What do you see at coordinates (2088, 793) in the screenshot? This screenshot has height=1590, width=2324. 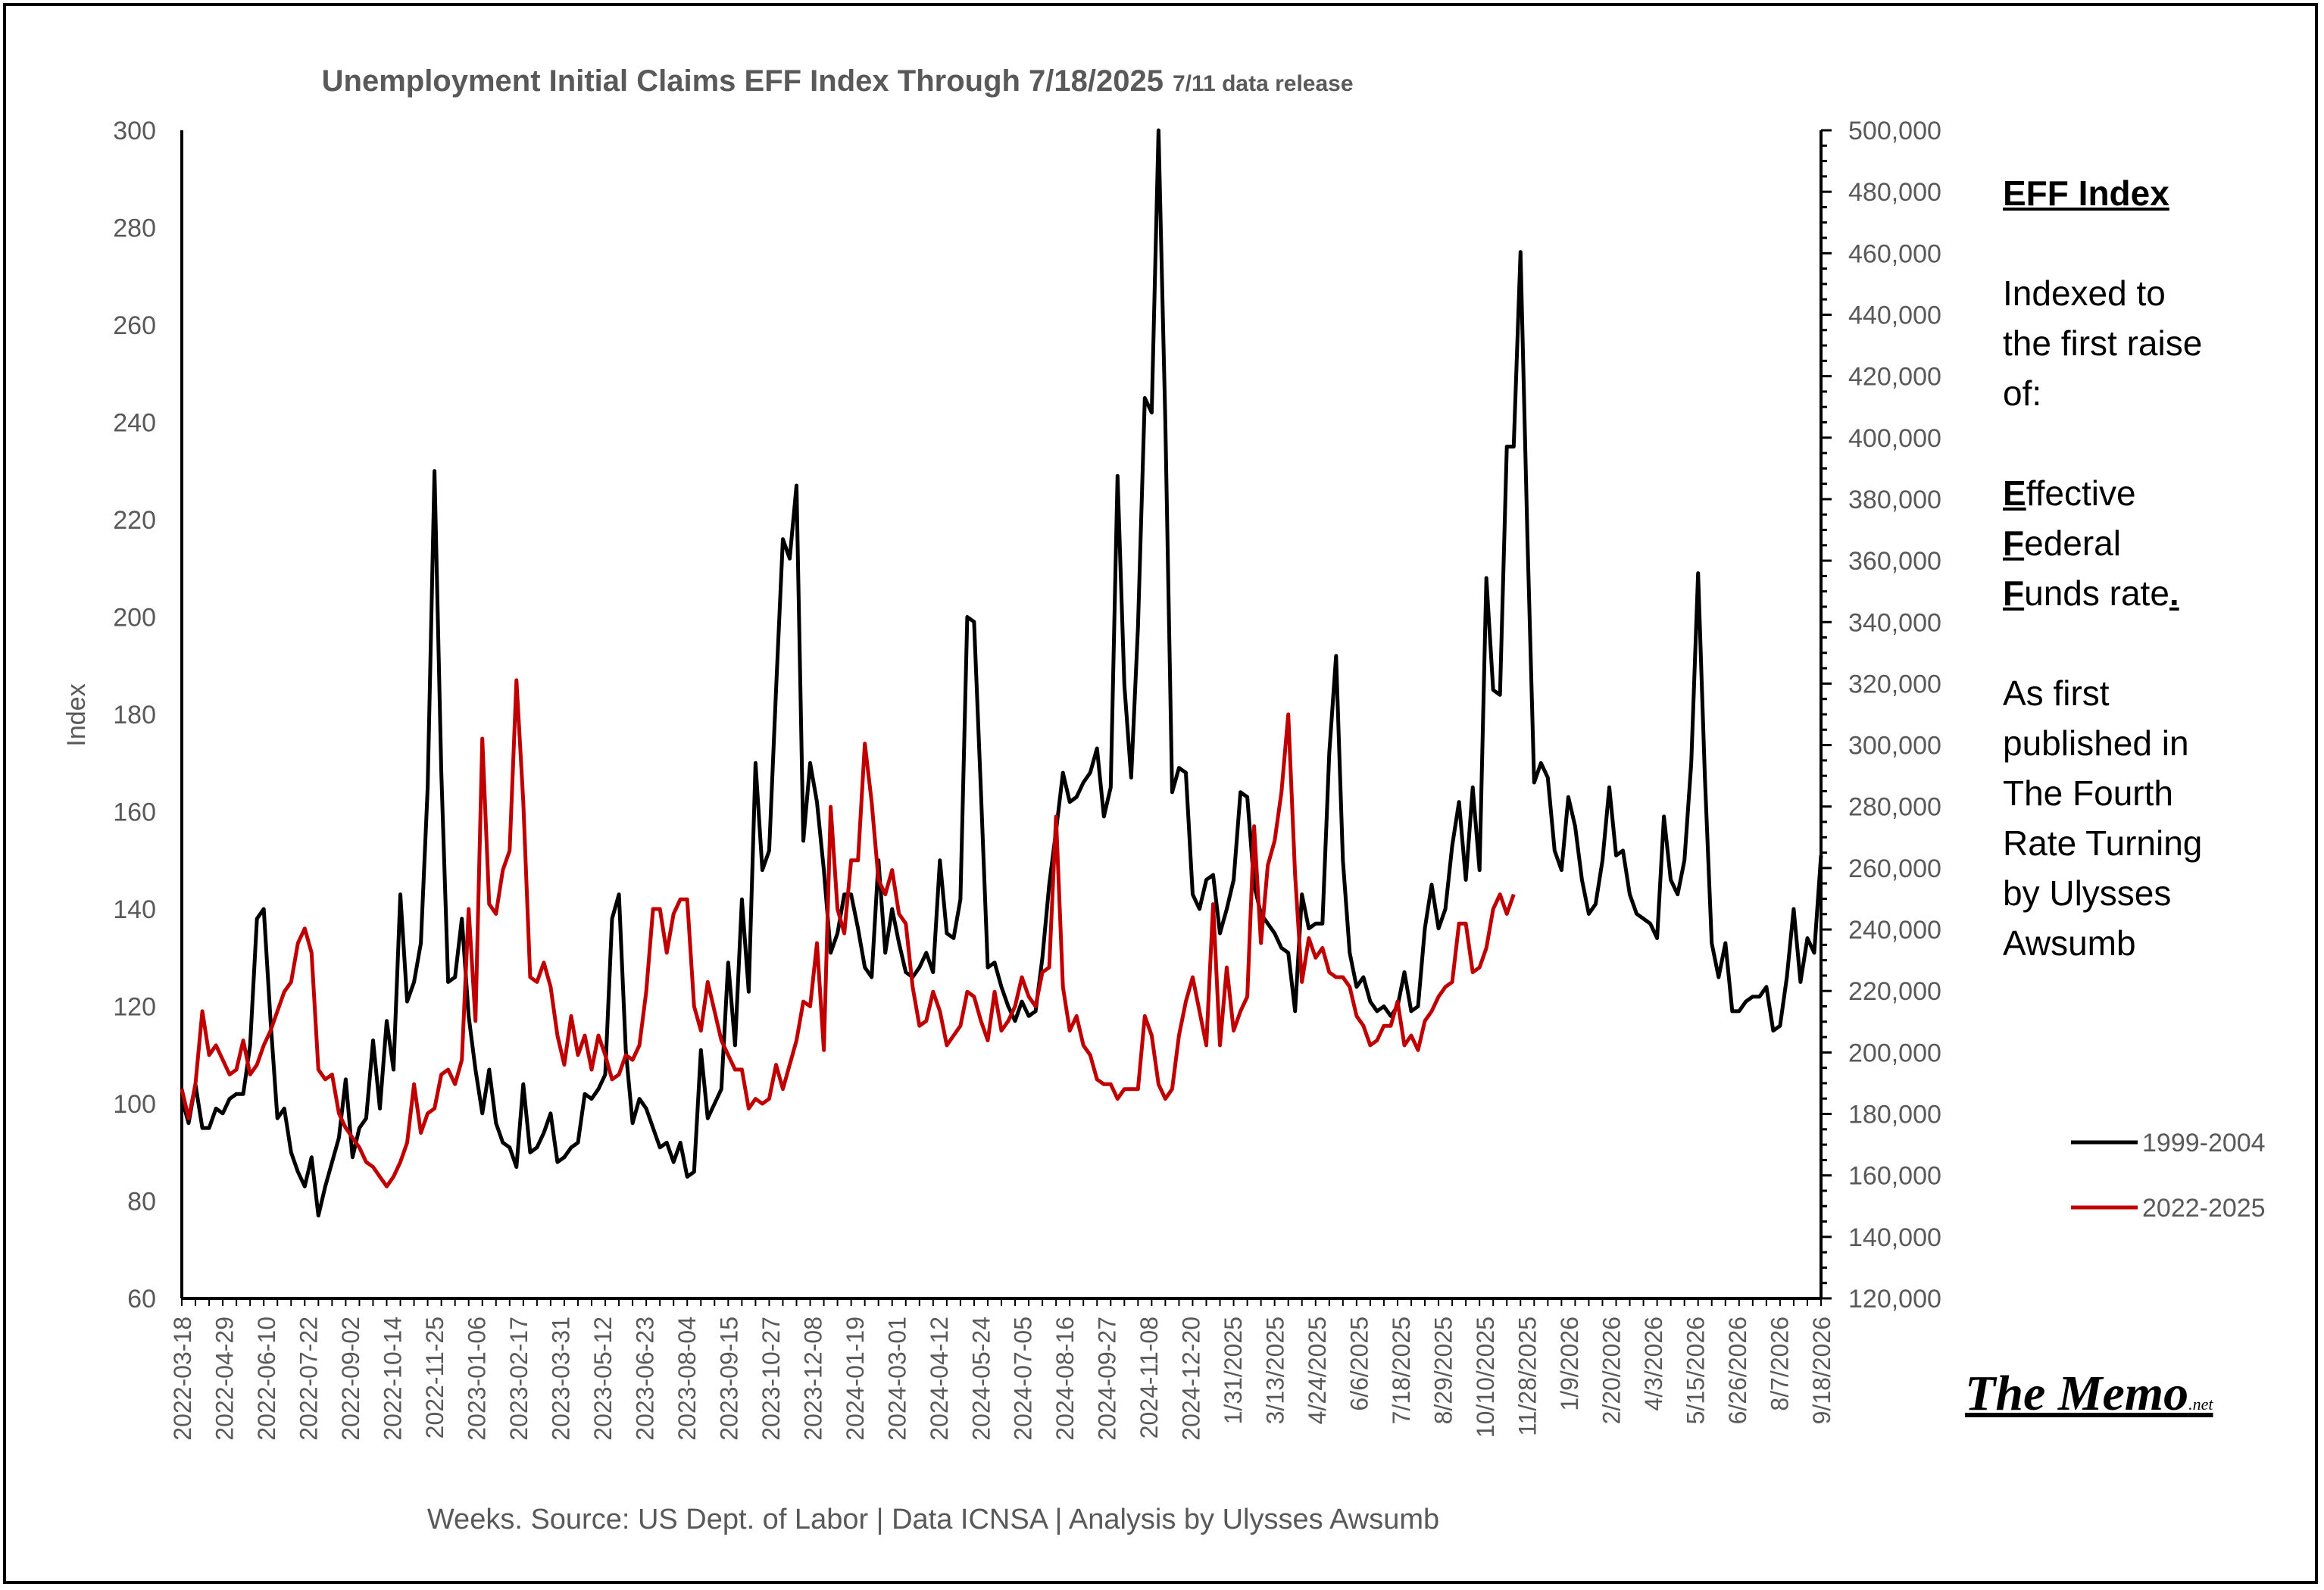 I see `note-line: The Fourth` at bounding box center [2088, 793].